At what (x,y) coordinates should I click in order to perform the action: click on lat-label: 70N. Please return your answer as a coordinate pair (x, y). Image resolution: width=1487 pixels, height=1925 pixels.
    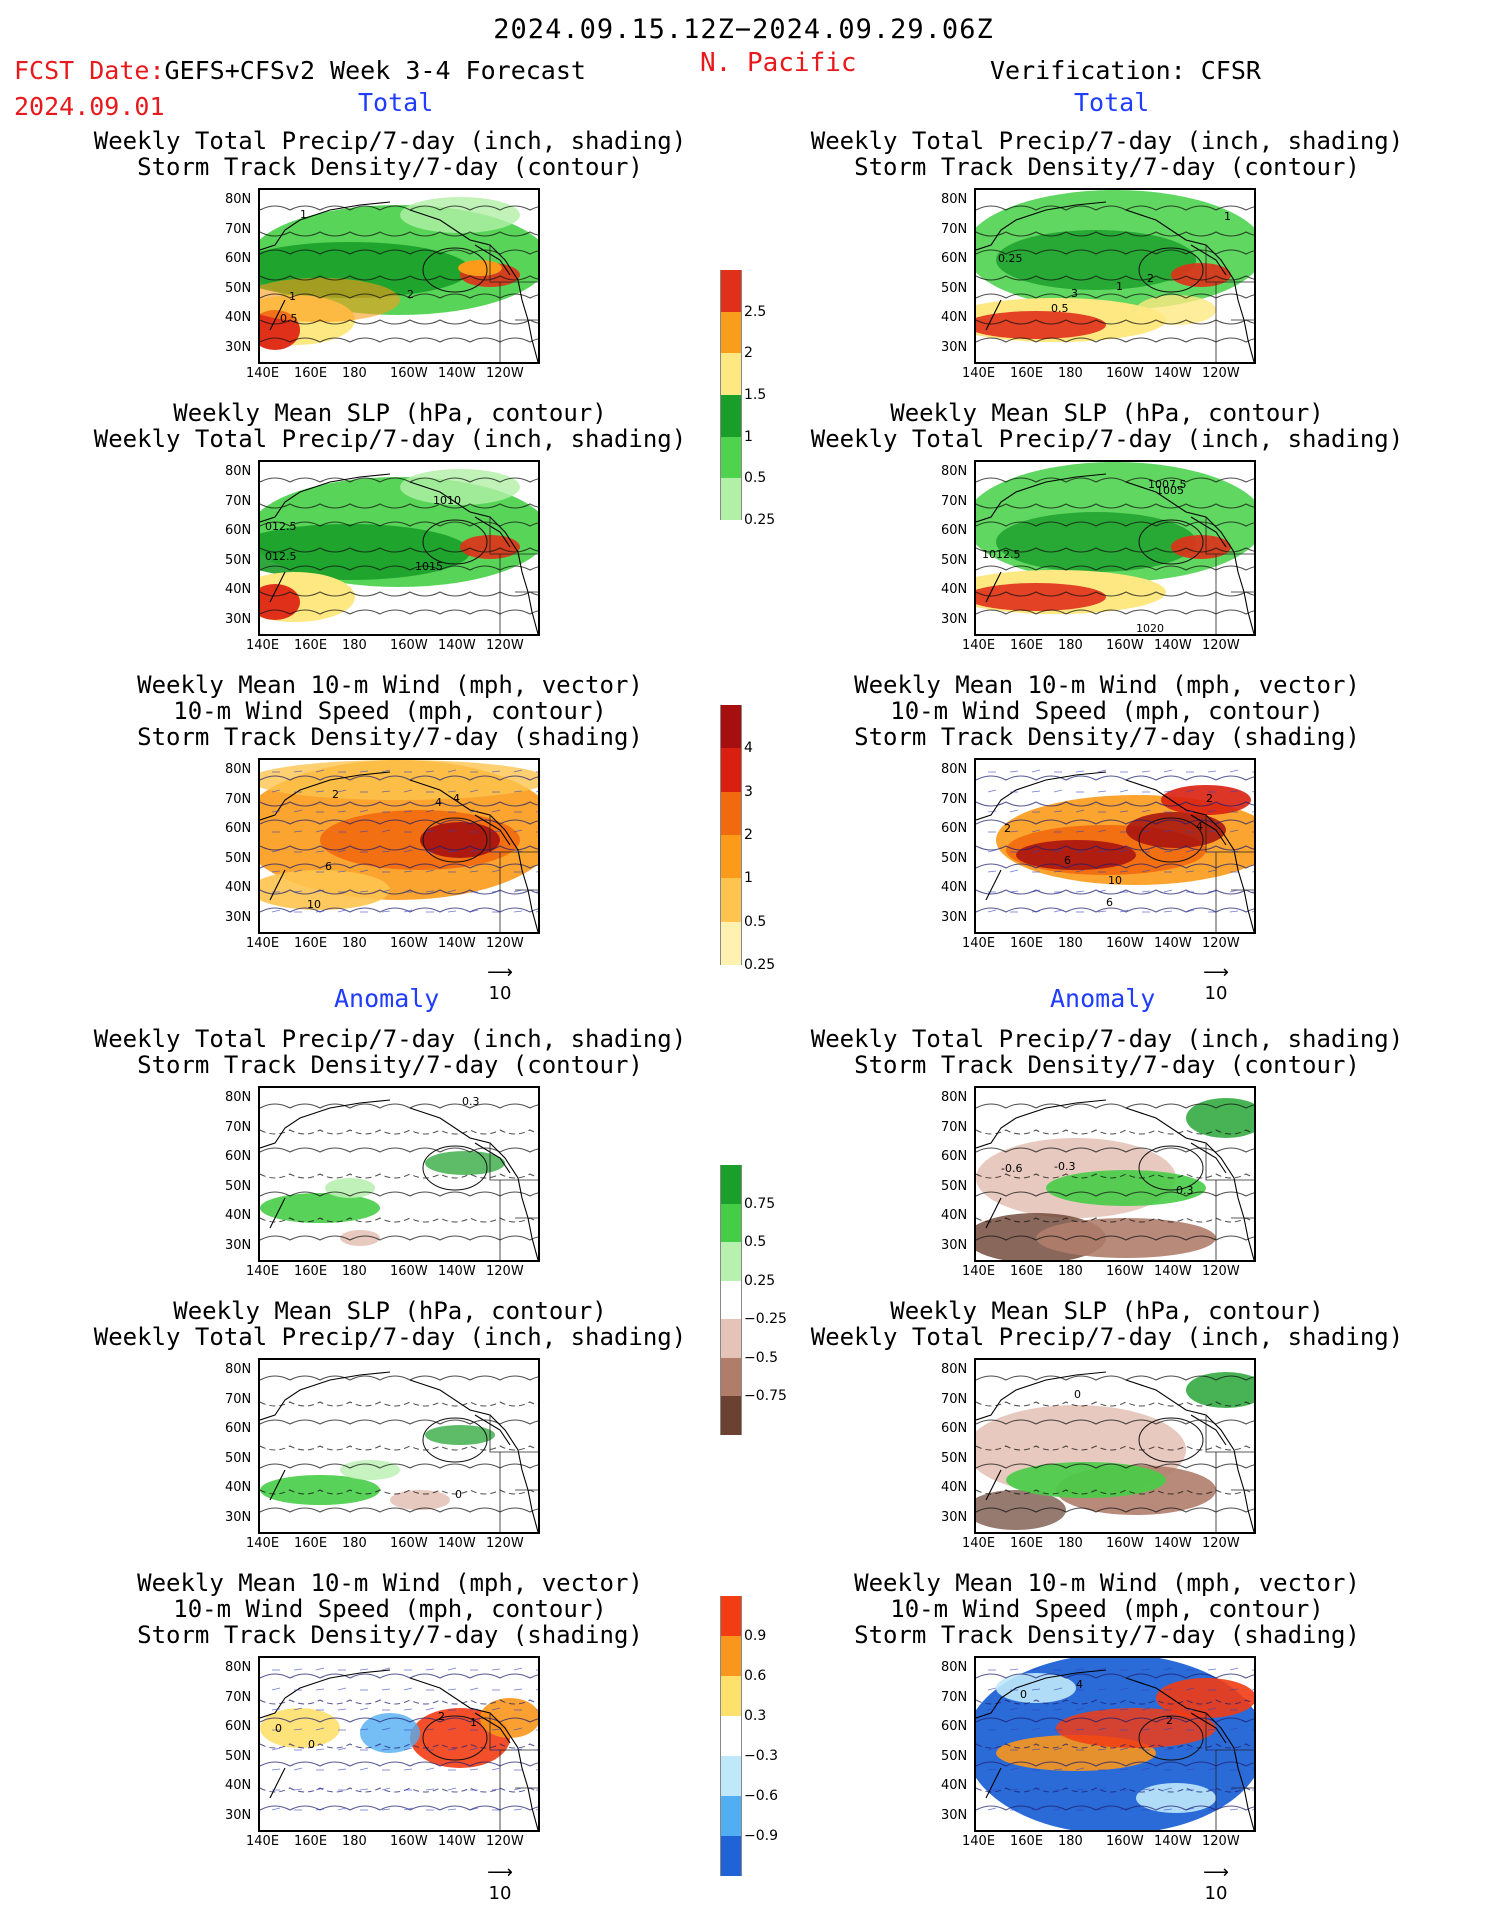
    Looking at the image, I should click on (954, 1697).